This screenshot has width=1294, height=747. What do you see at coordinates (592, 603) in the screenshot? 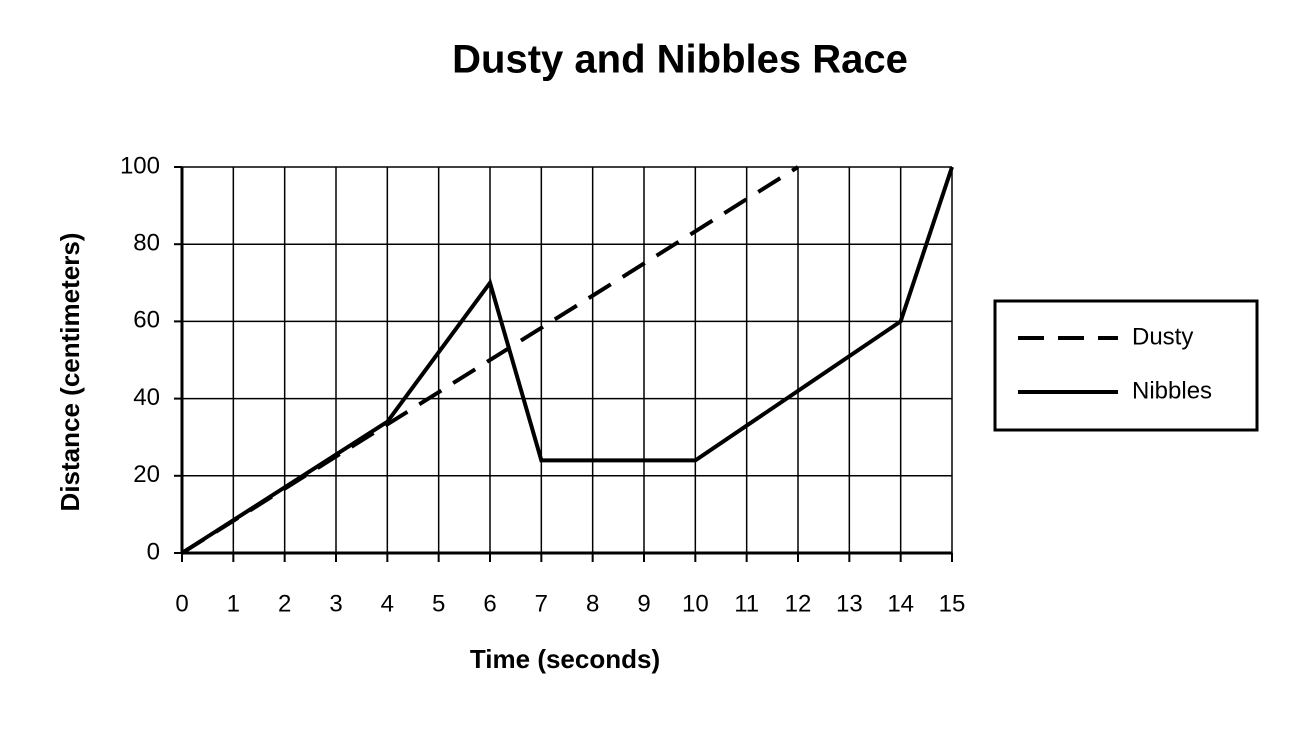
I see `x-tick-label: 8` at bounding box center [592, 603].